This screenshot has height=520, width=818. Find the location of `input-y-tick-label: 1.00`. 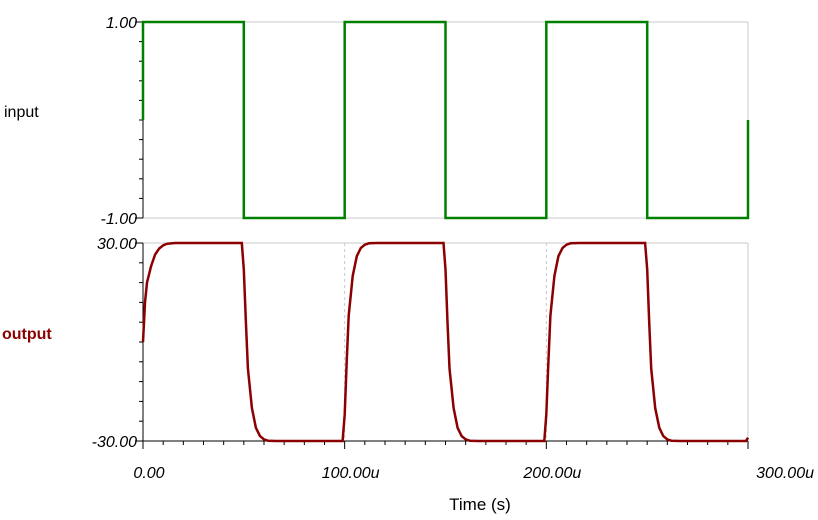

input-y-tick-label: 1.00 is located at coordinates (121, 23).